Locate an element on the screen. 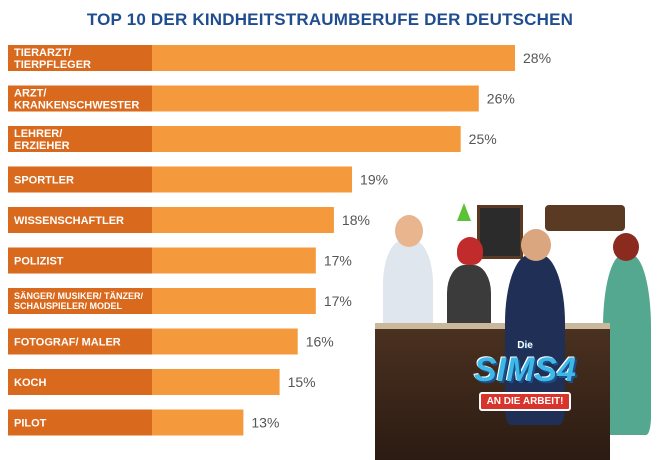  sims4-logo: Die SIMS4 AN DIE ARBEIT! is located at coordinates (525, 375).